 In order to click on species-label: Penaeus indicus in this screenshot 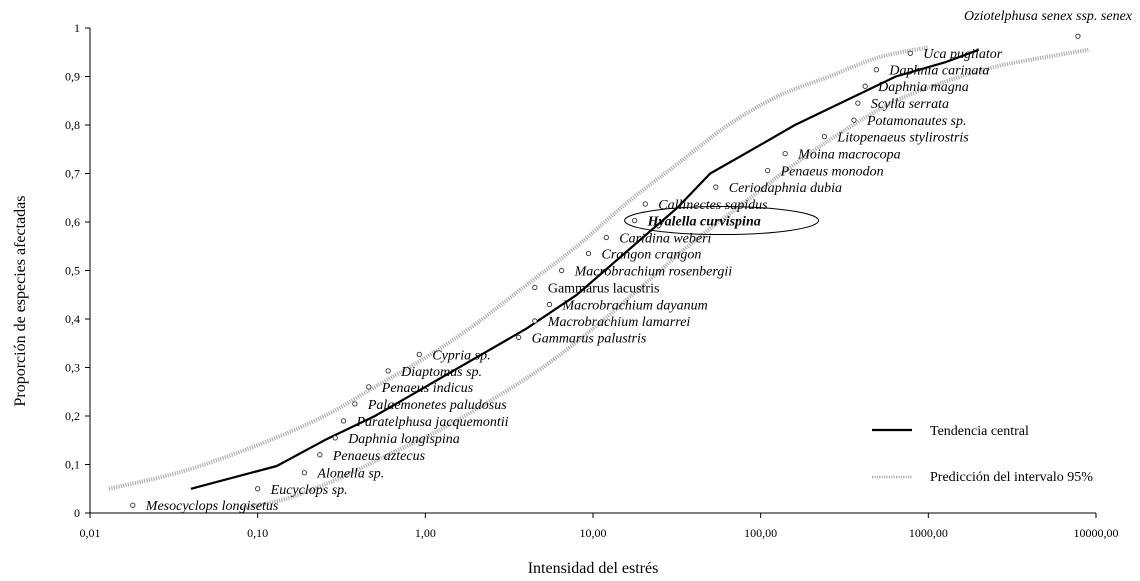, I will do `click(427, 388)`.